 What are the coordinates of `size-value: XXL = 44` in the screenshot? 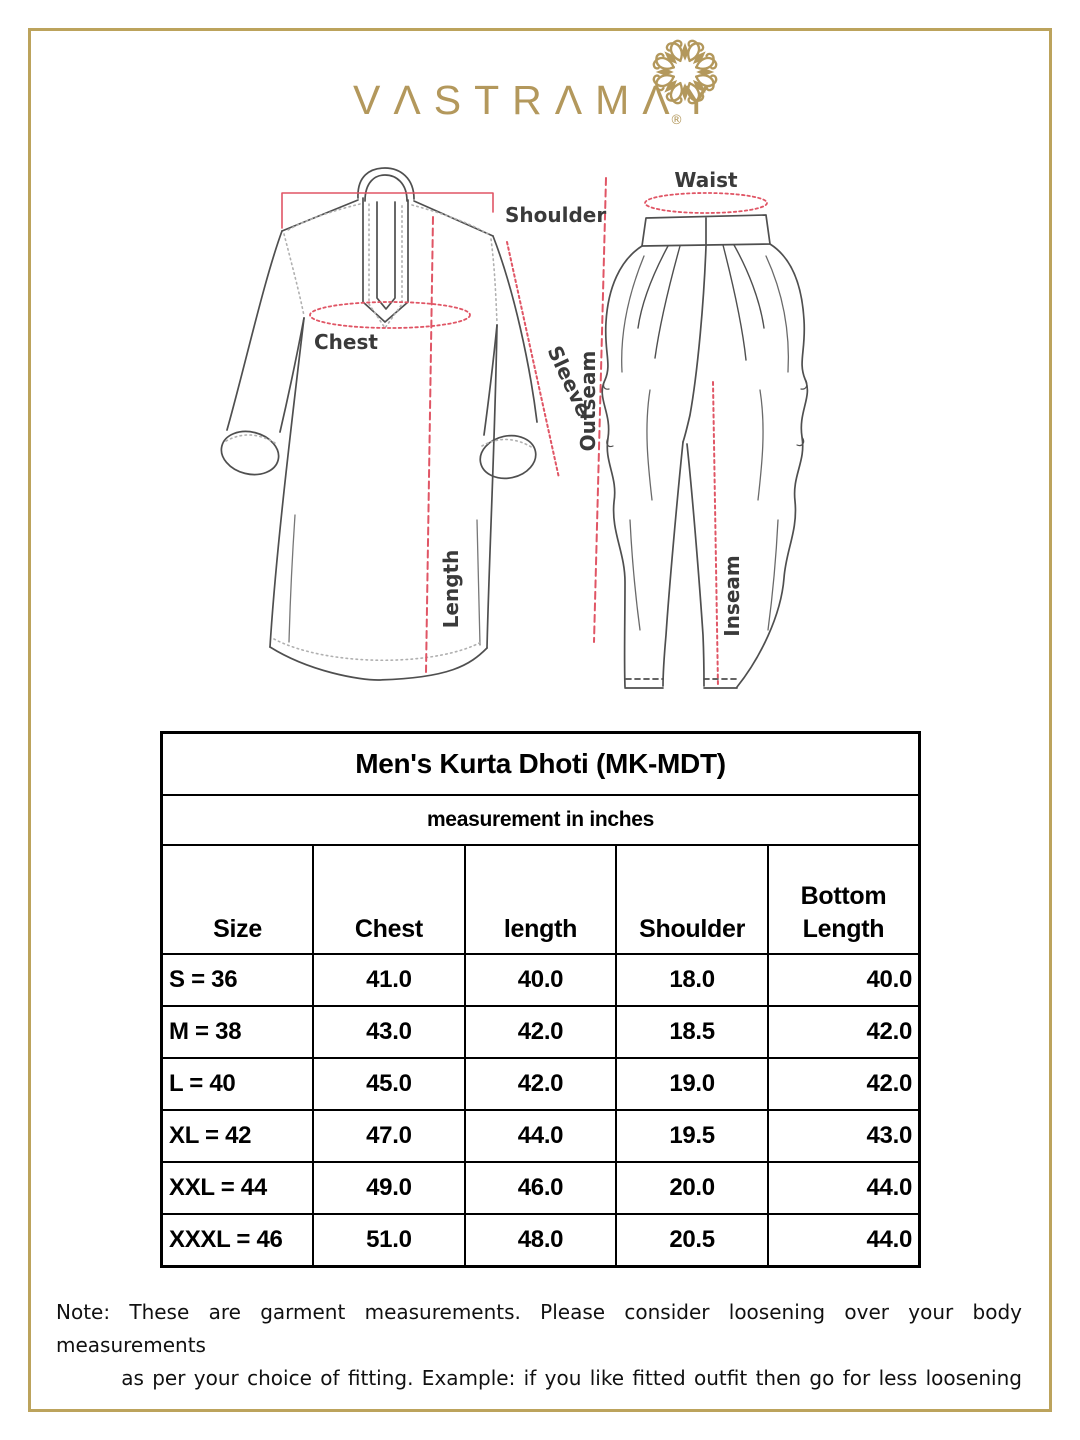 It's located at (237, 1188).